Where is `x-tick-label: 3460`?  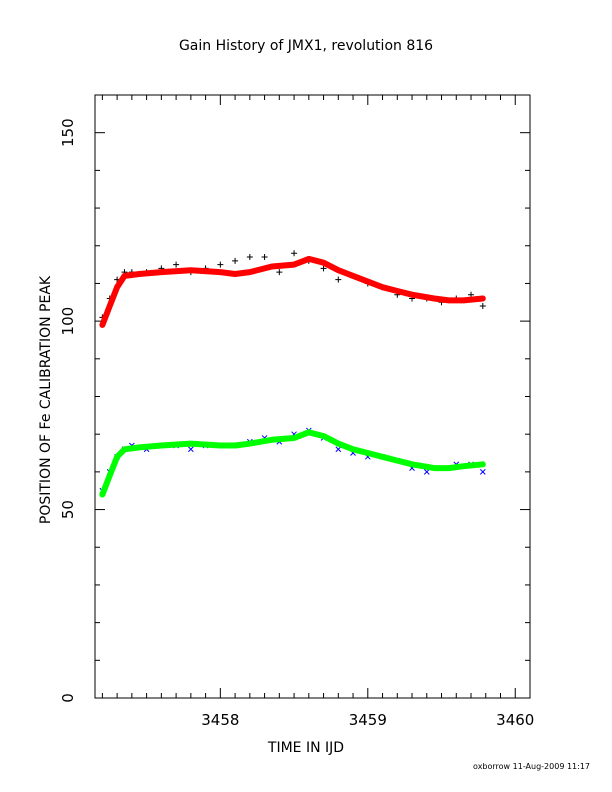 x-tick-label: 3460 is located at coordinates (515, 720).